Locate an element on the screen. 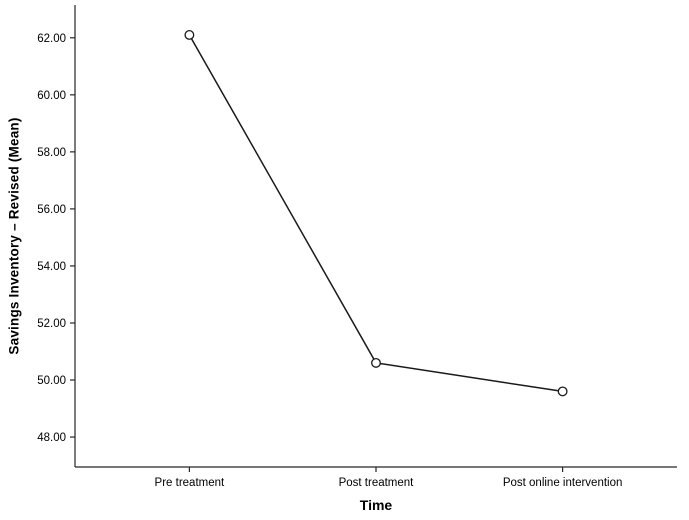 The image size is (689, 520). y-axis-title: Savings Inventory – Revised (Mean) is located at coordinates (14, 236).